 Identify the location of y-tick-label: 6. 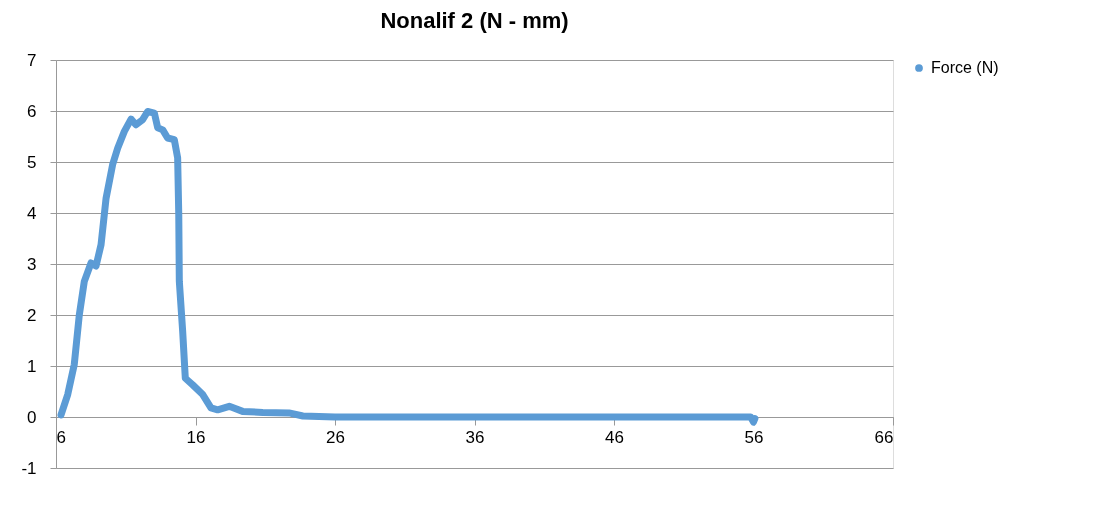
(32, 111).